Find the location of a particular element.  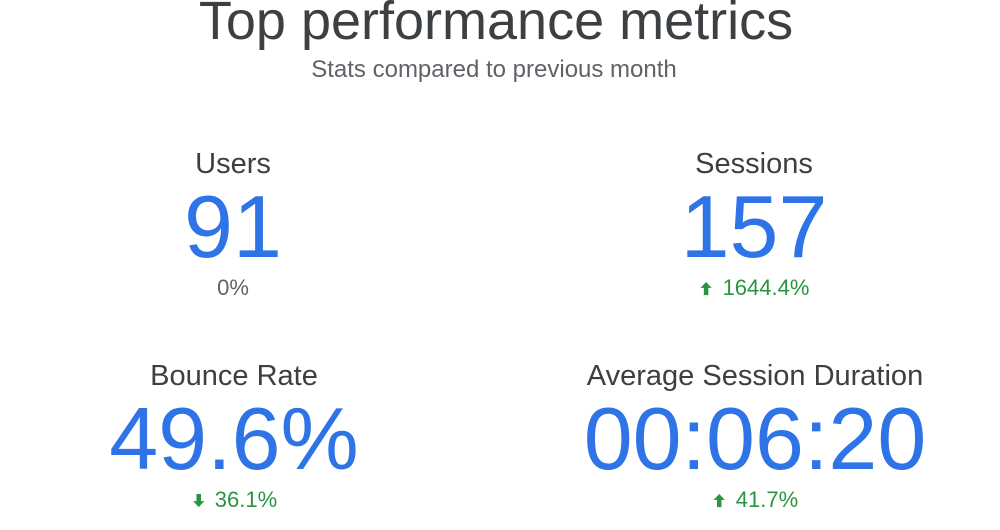

metric-value: 00:06:20 is located at coordinates (755, 438).